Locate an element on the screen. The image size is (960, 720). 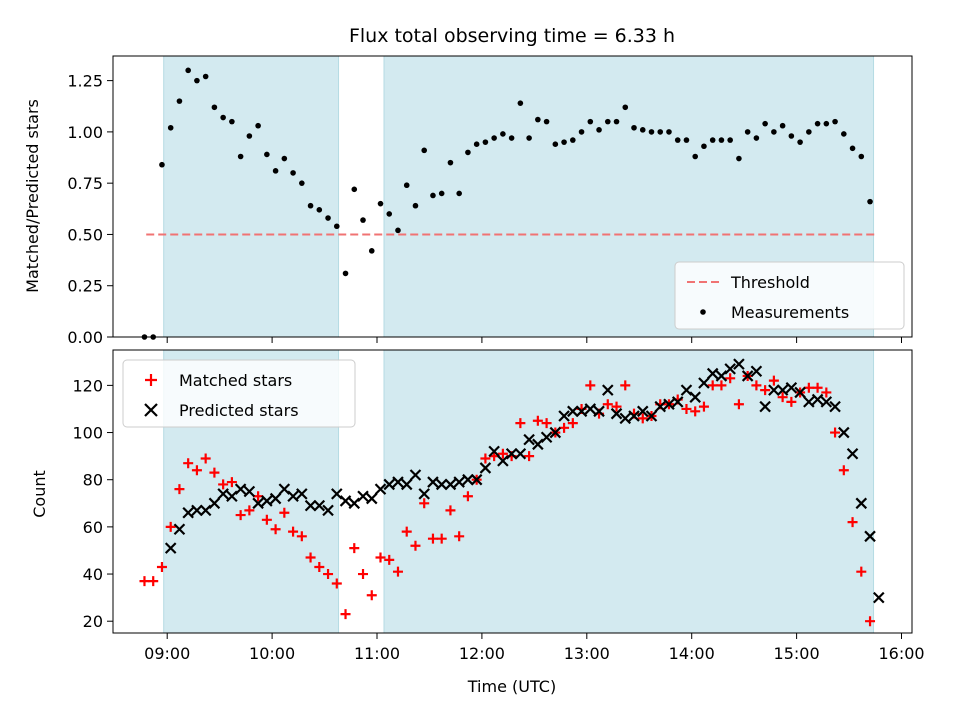
top-observing-band is located at coordinates (251, 196).